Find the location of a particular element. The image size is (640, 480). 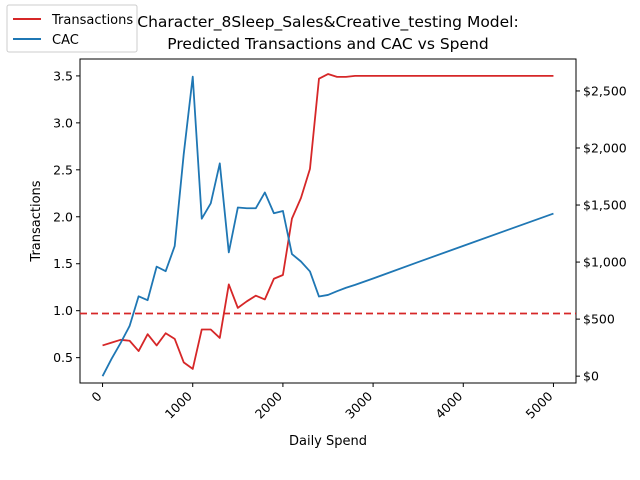

left-axis-ticks: 0.5 1.0 1.5 2.0 2.5 3.0 3.5 is located at coordinates (66, 216).